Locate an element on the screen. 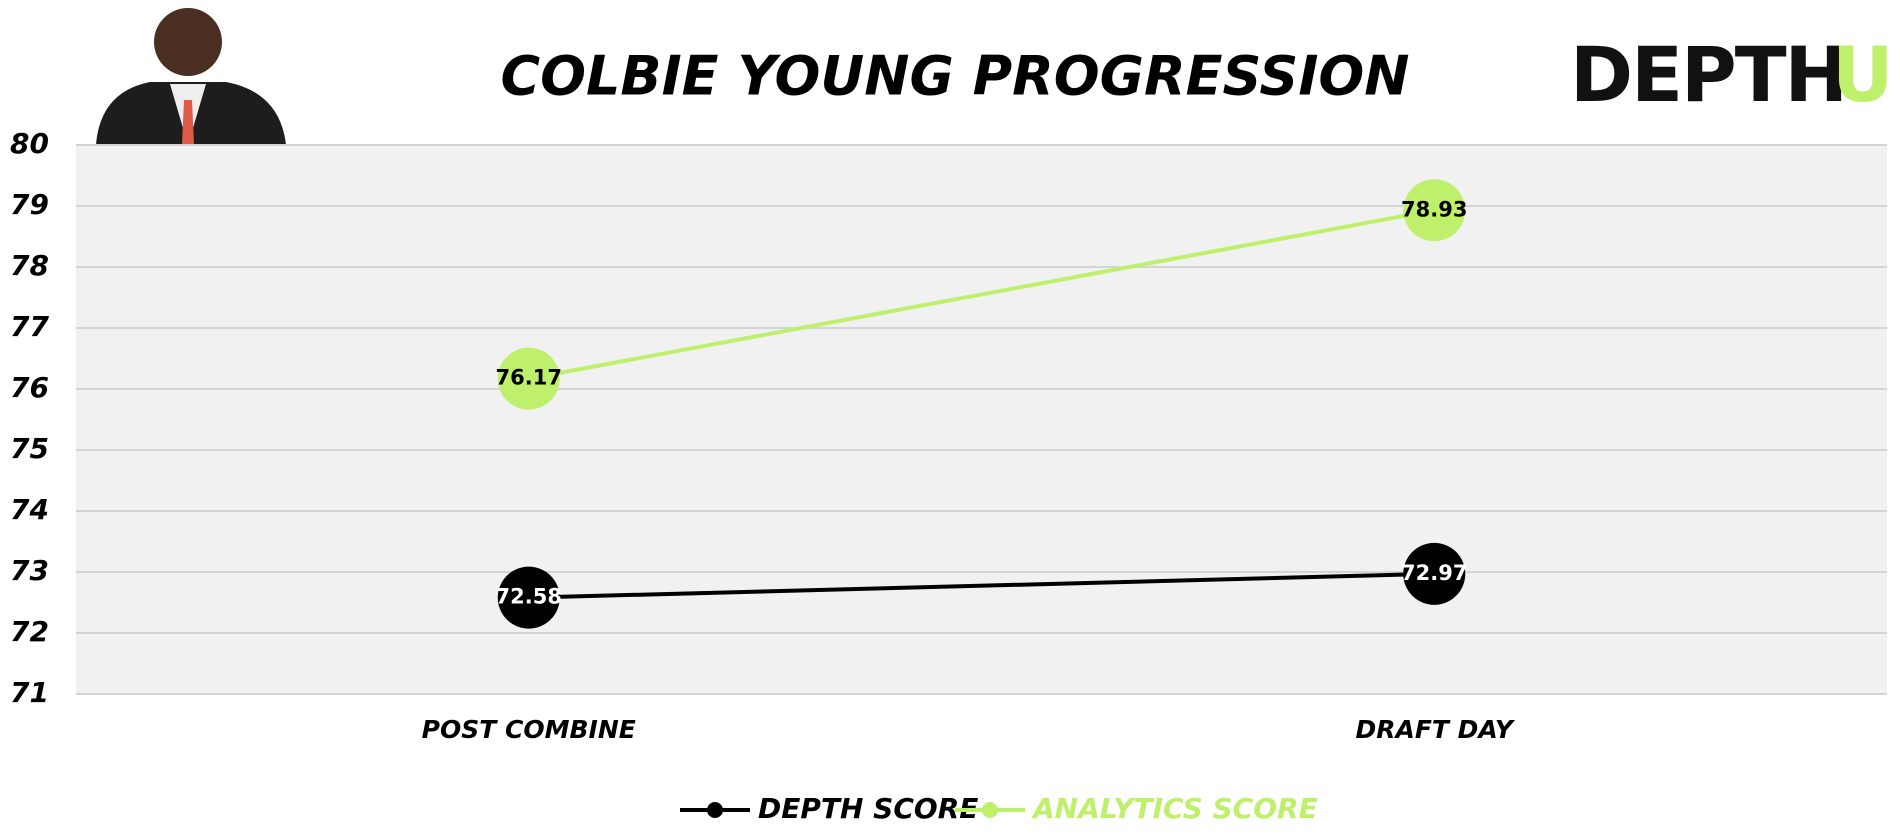 This screenshot has height=840, width=1900. data-label: 72.97 is located at coordinates (1434, 573).